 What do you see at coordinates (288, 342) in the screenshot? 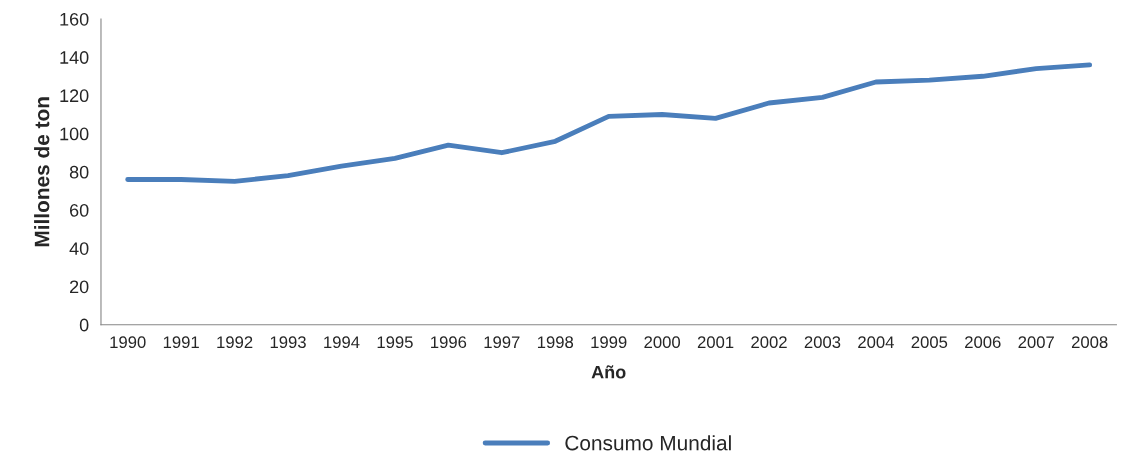
I see `x-tick-label: 1993` at bounding box center [288, 342].